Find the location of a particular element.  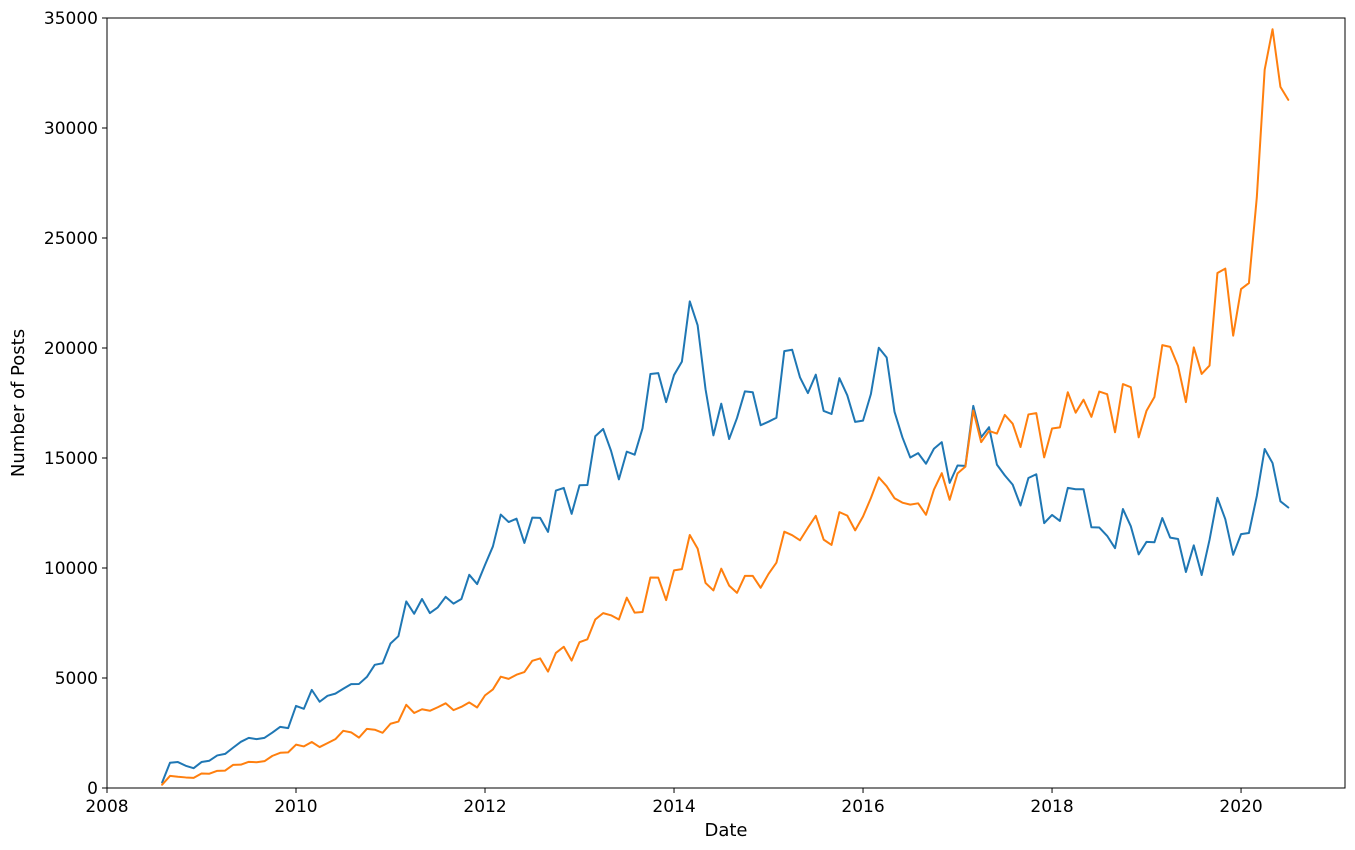

x-tick-label: 2020 is located at coordinates (1240, 807).